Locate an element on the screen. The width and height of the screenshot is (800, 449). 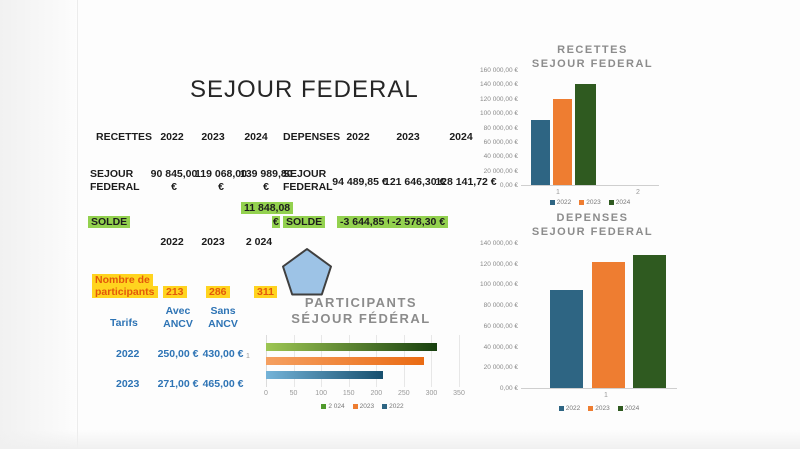
participants-chart-title-line2: SÉJOUR FÉDÉRAL is located at coordinates (361, 318).